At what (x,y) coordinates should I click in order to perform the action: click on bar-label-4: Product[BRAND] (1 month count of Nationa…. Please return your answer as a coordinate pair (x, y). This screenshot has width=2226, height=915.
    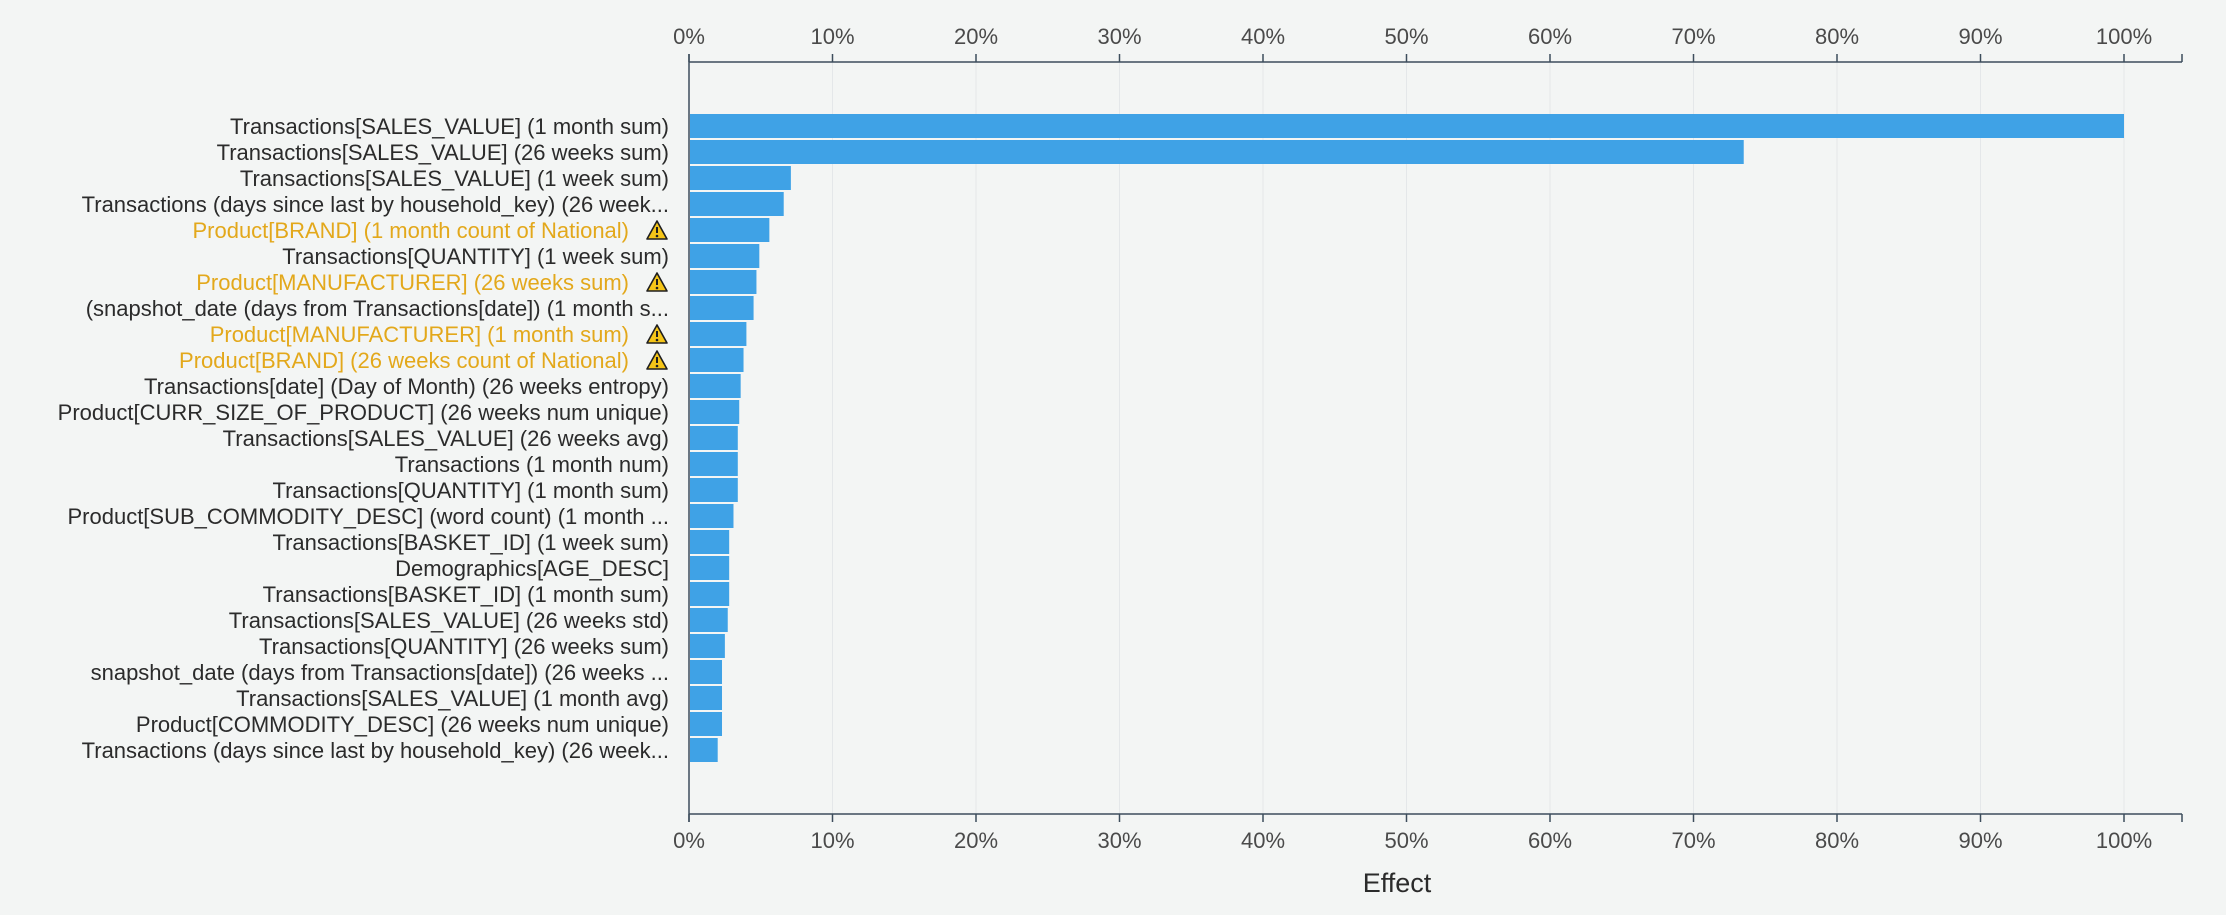
    Looking at the image, I should click on (410, 230).